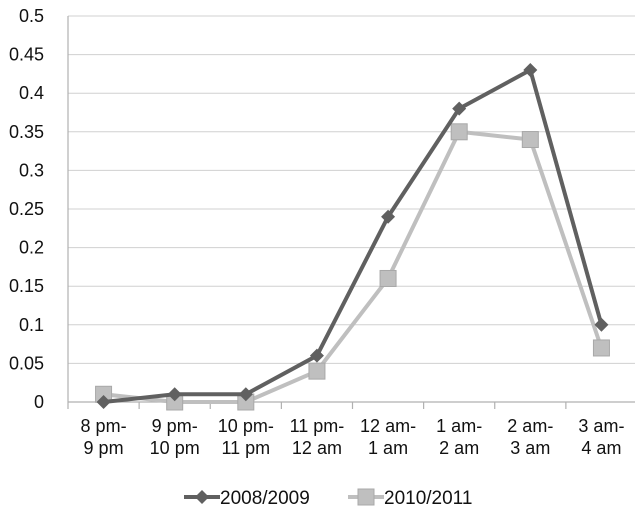  I want to click on legend-label: 2008/2009, so click(265, 498).